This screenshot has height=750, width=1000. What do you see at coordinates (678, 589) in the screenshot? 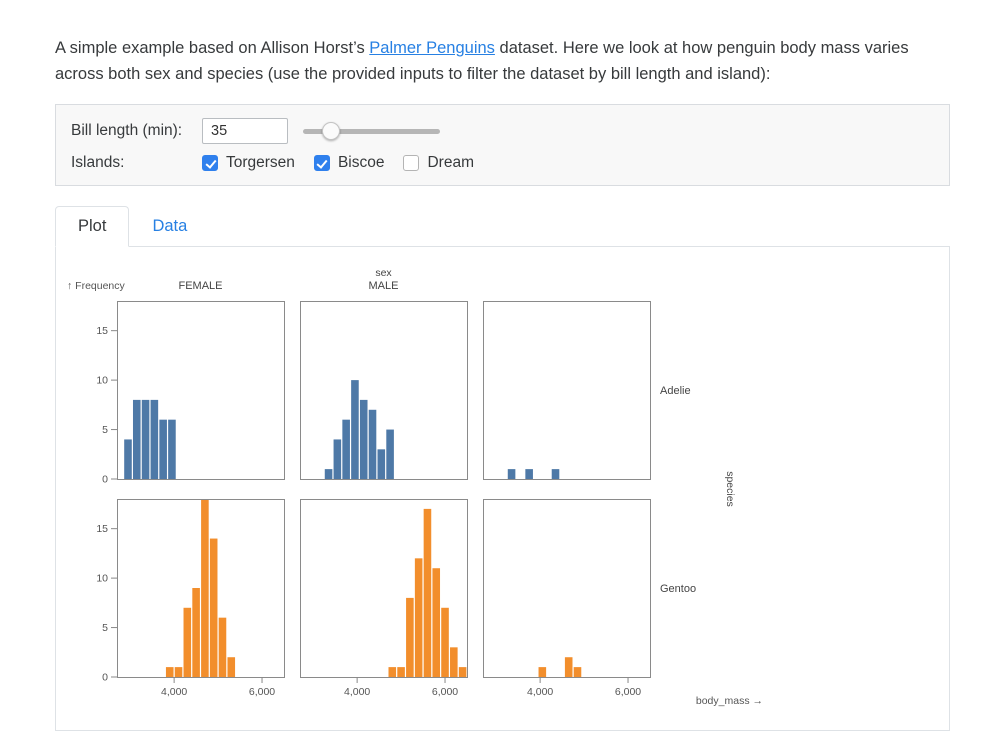
I see `facet-row-header: Gentoo` at bounding box center [678, 589].